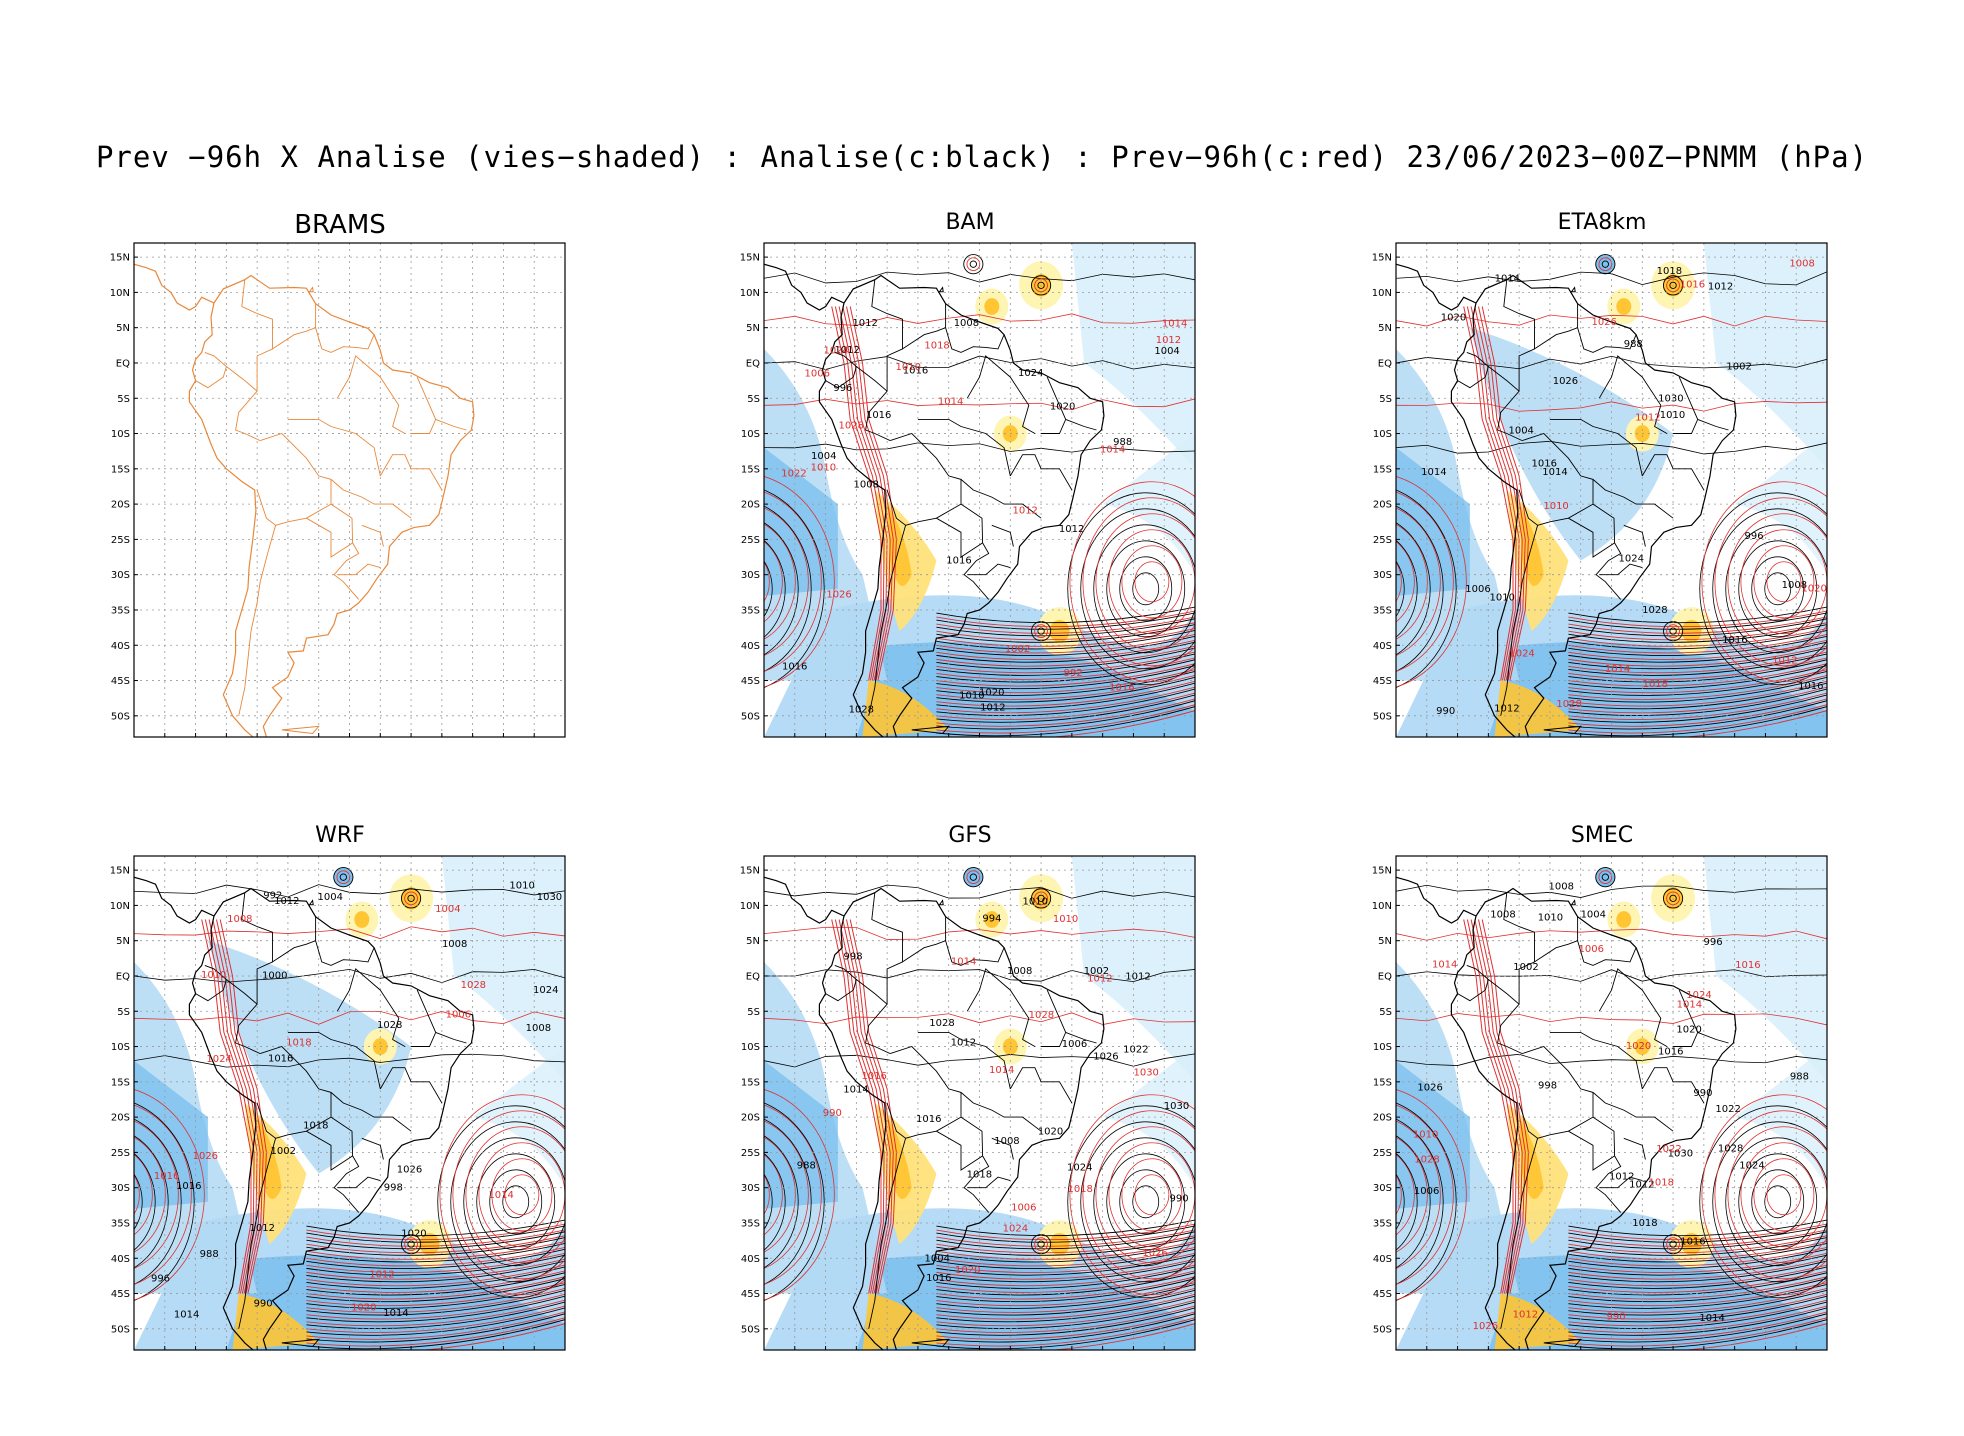 This screenshot has width=1964, height=1436. I want to click on contour-label-analysis: 1002, so click(1096, 971).